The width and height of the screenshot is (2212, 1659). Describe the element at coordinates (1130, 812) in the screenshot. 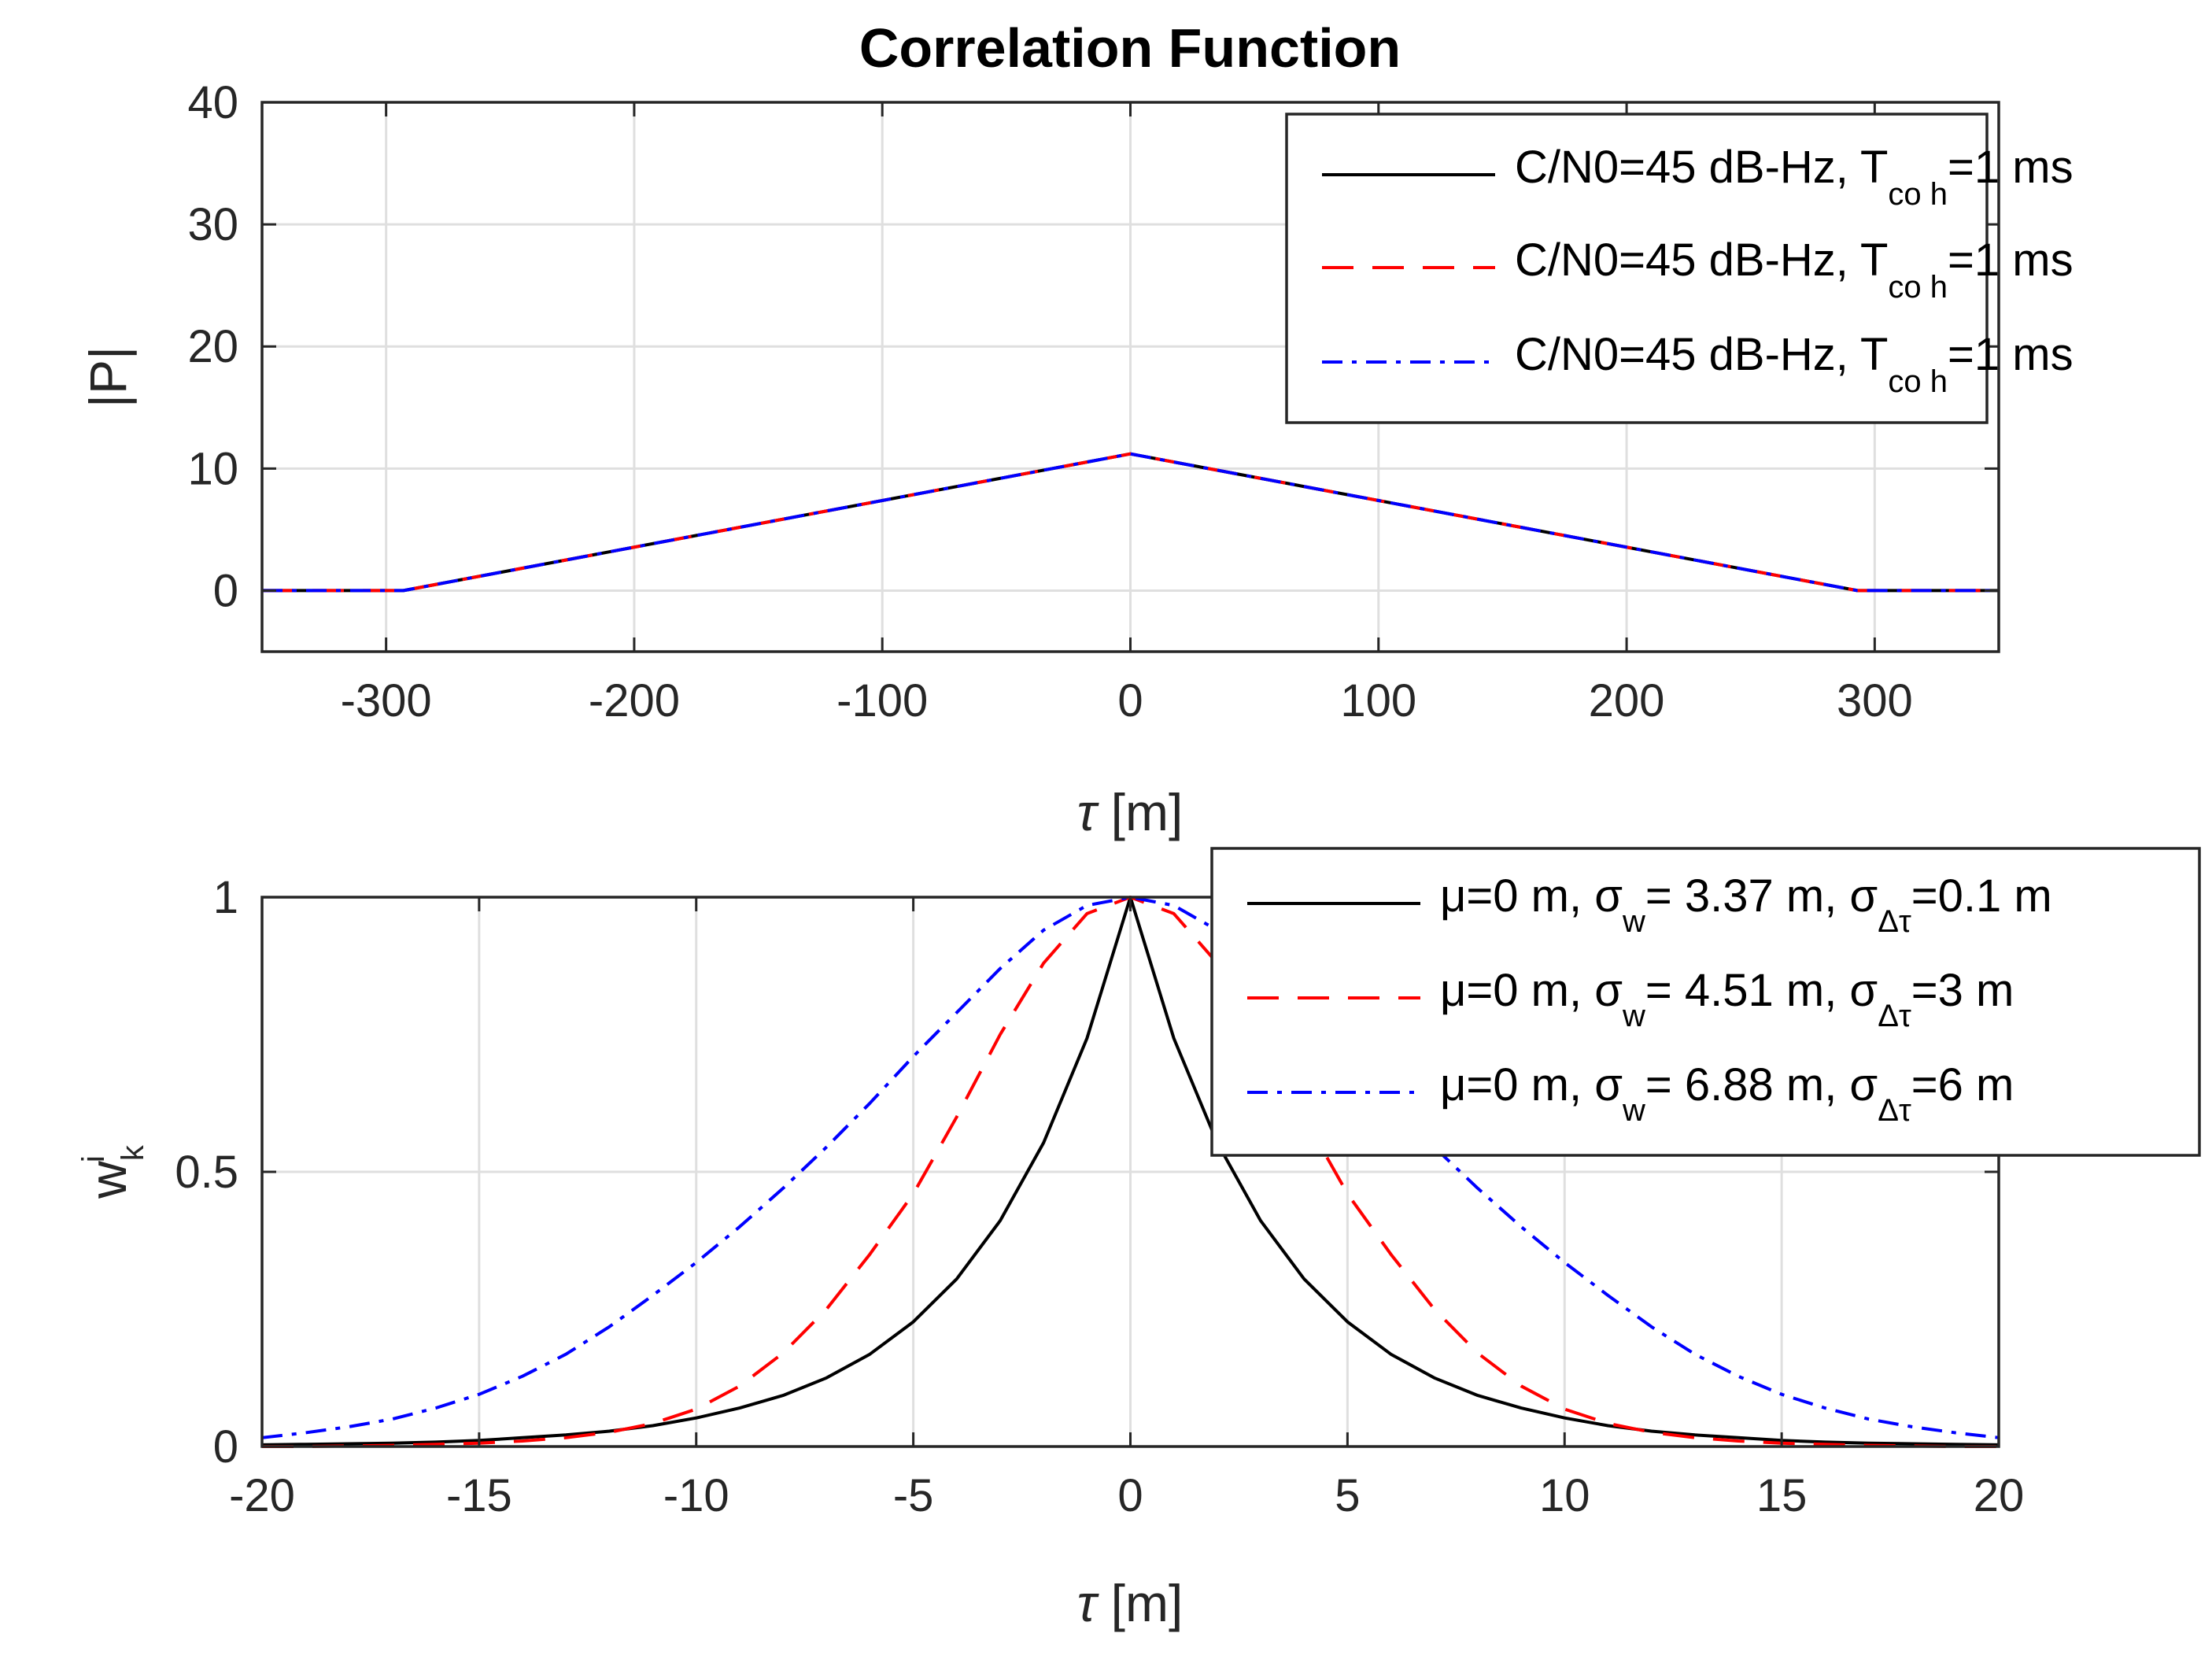

I see `top-x-axis-label: τ [m]` at that location.